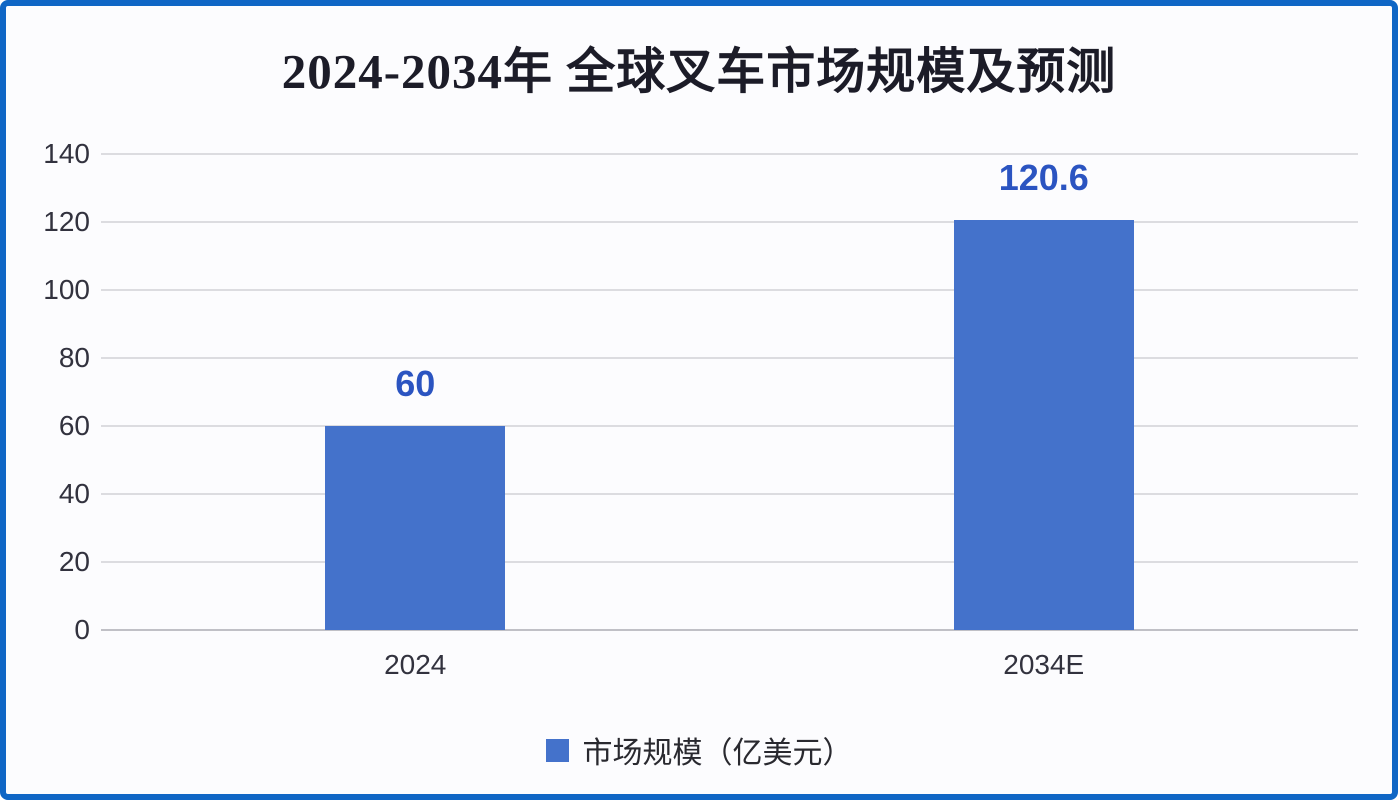 This screenshot has width=1398, height=800. I want to click on bar-value-label: 60, so click(415, 383).